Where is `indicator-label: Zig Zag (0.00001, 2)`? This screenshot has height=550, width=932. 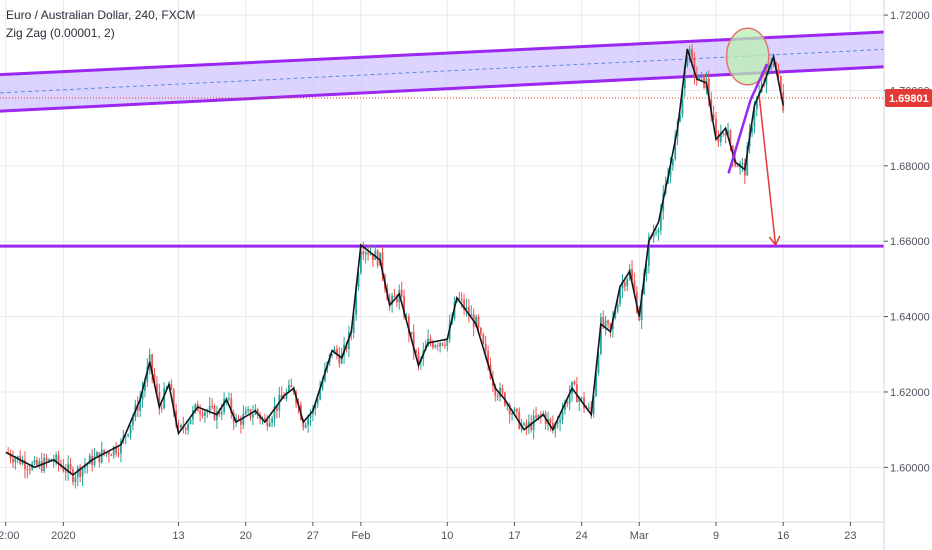
indicator-label: Zig Zag (0.00001, 2) is located at coordinates (60, 33).